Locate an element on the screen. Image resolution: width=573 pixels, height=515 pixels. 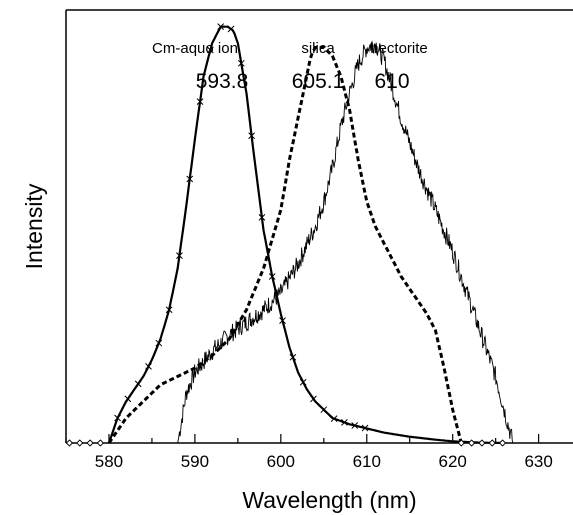
x-tick-label: 600 is located at coordinates (281, 461).